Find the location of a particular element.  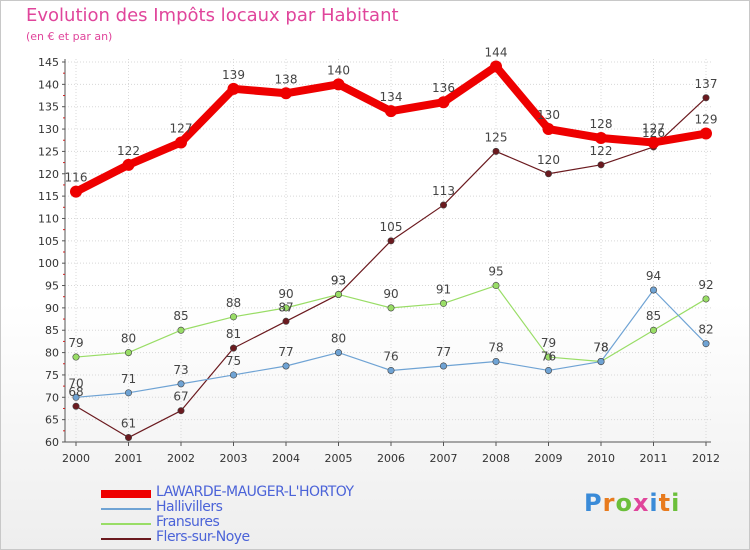

data-label: 94 is located at coordinates (653, 276).